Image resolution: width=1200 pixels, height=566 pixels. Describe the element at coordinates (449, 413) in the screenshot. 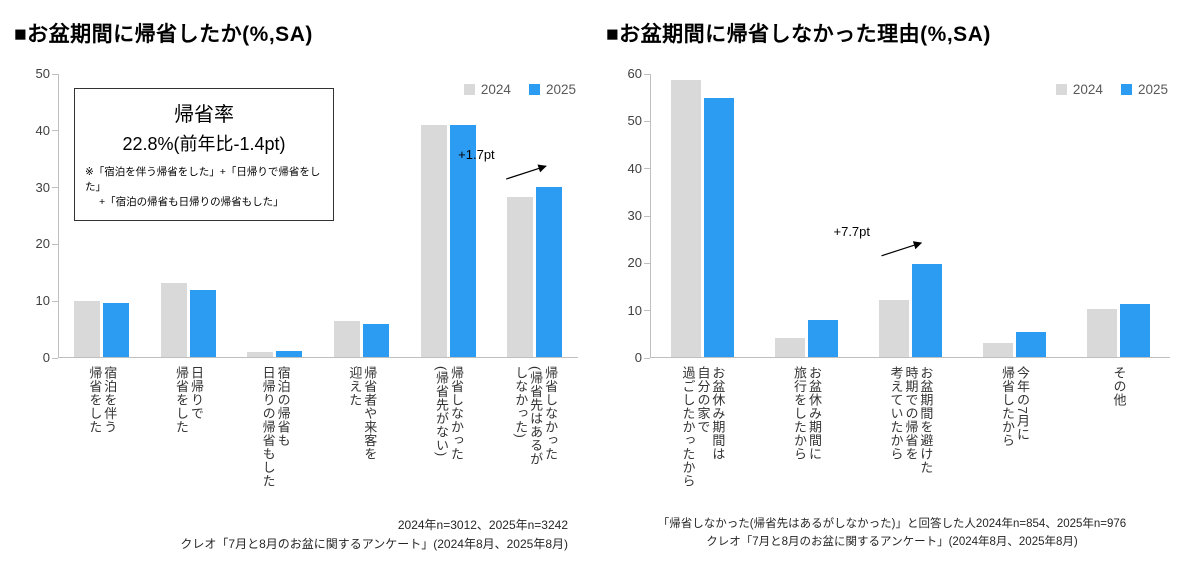

I see `category-label: 帰省しなかった (帰省先がない)` at that location.